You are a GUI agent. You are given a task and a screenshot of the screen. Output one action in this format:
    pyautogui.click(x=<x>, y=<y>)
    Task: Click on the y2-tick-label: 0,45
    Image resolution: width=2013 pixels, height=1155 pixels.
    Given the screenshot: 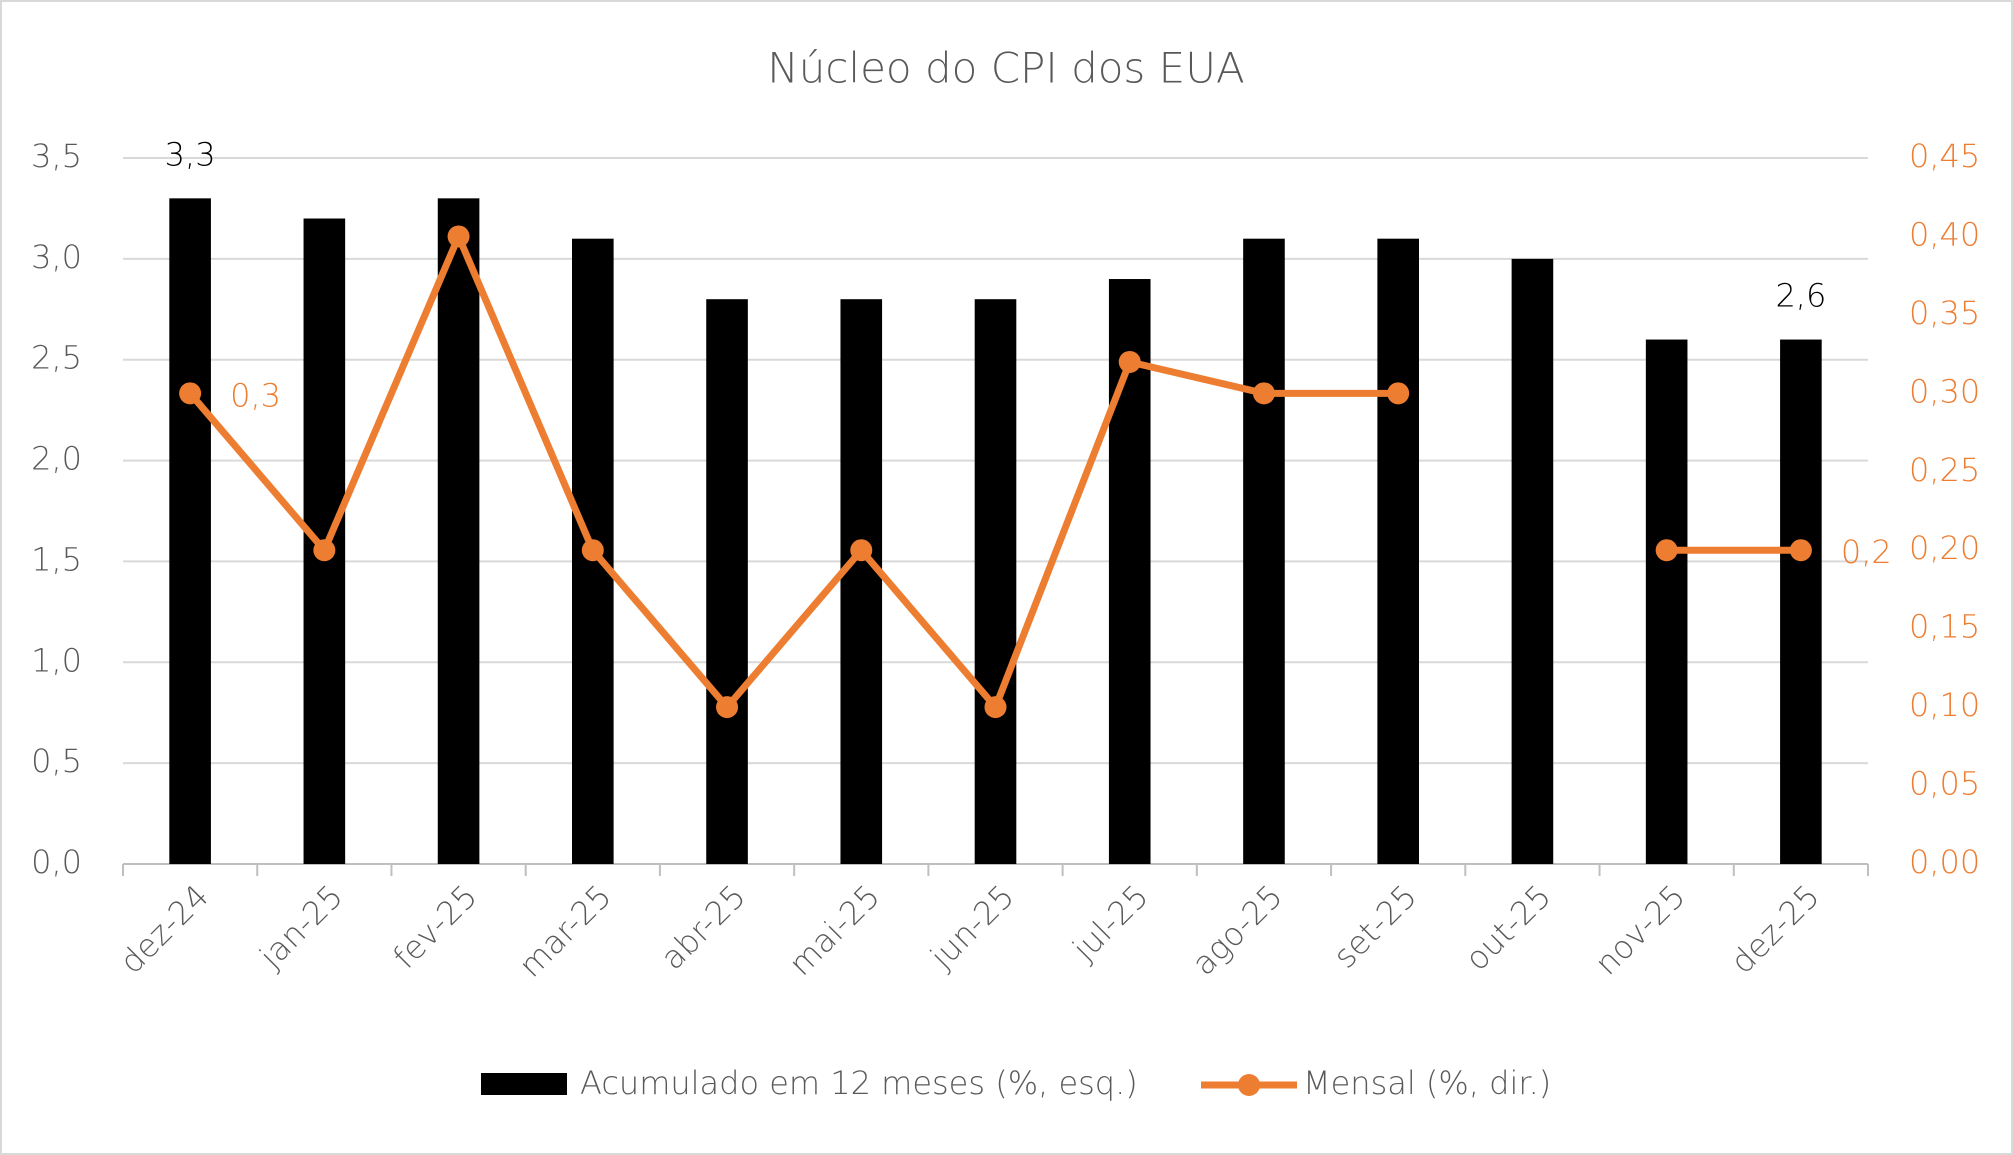 What is the action you would take?
    pyautogui.click(x=1944, y=156)
    